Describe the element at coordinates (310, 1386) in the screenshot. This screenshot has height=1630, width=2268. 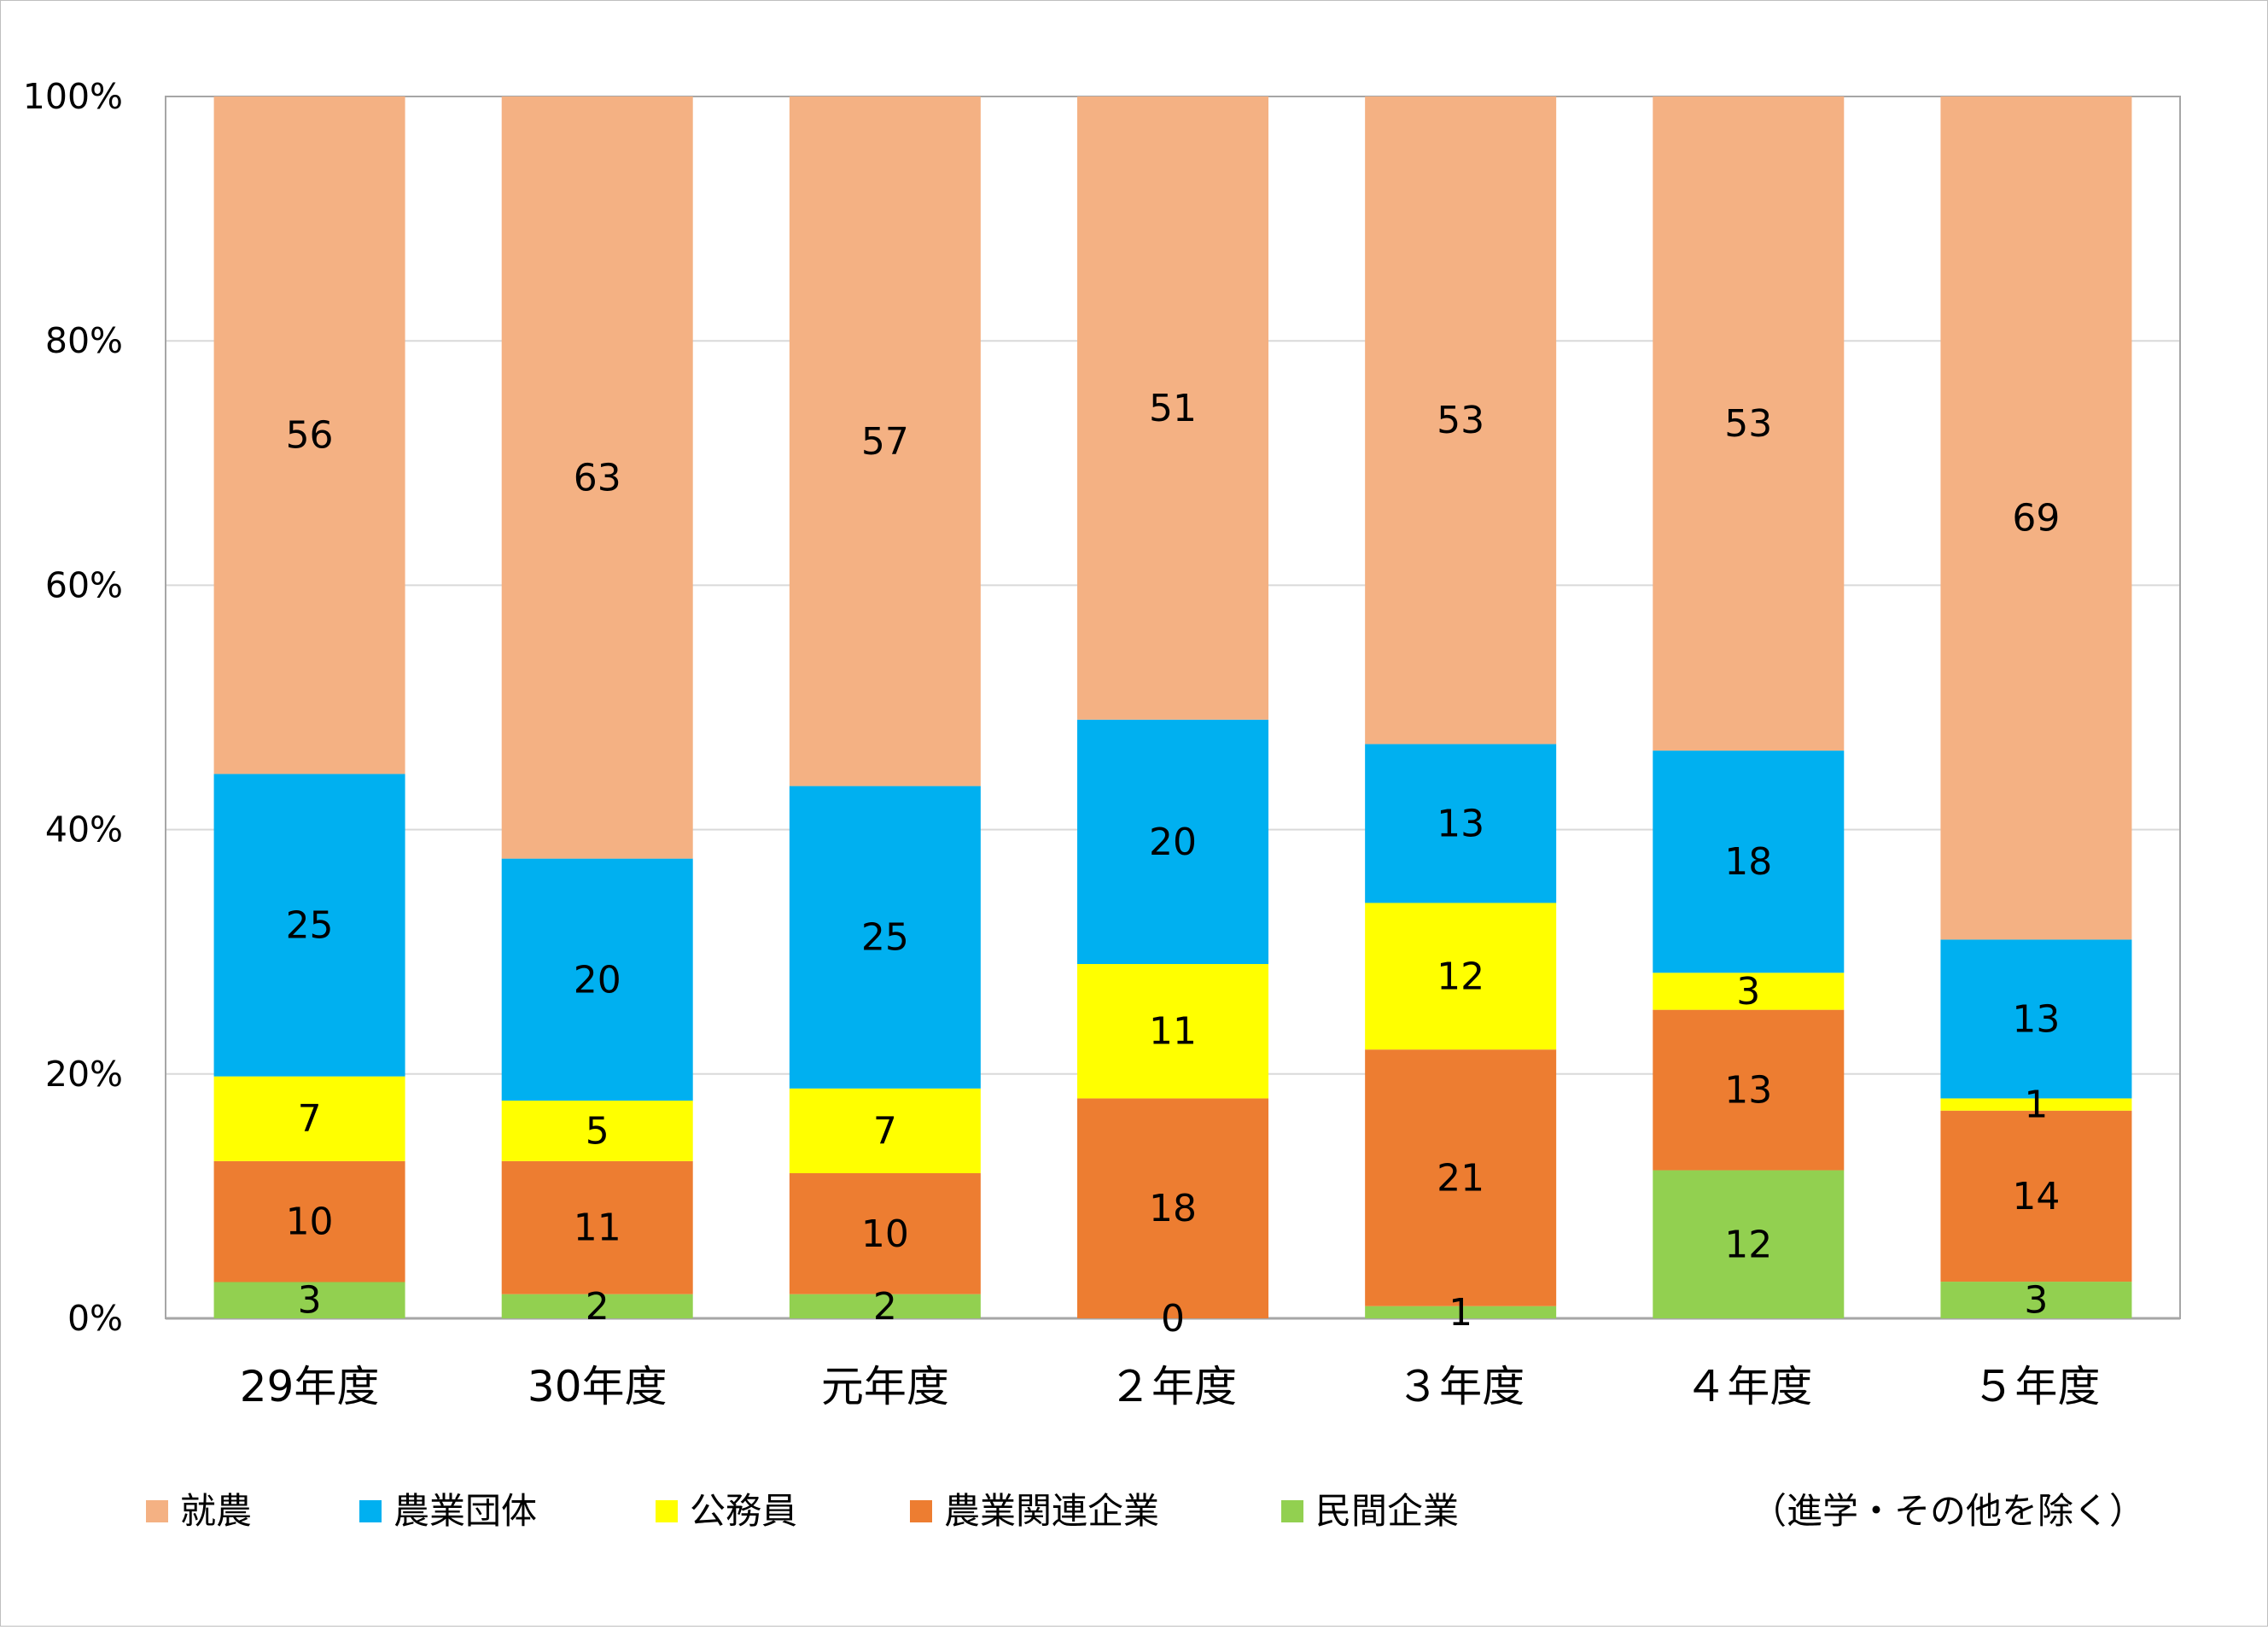
I see `x-tick-label: 29年度` at that location.